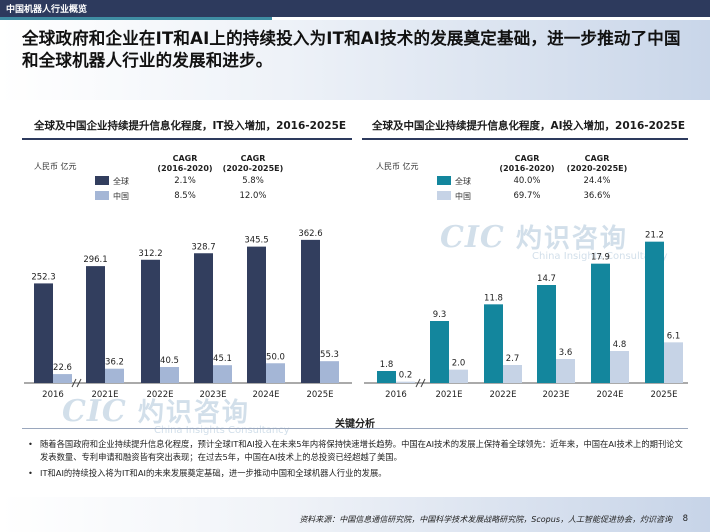 The height and width of the screenshot is (532, 710). Describe the element at coordinates (102, 180) in the screenshot. I see `legend-swatch-global` at that location.